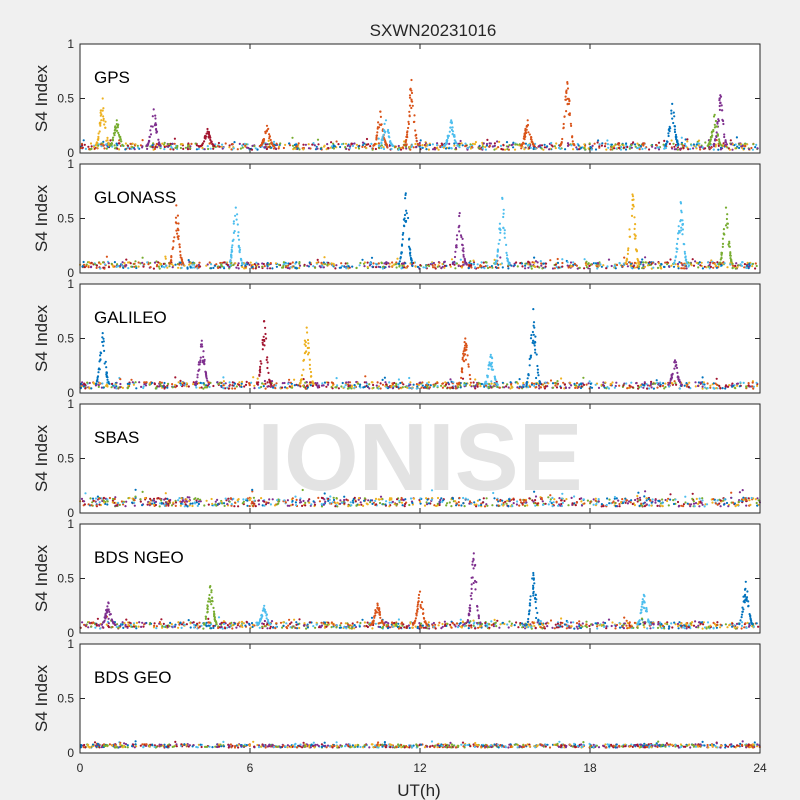 Image resolution: width=800 pixels, height=800 pixels. I want to click on plot-area, so click(420, 98).